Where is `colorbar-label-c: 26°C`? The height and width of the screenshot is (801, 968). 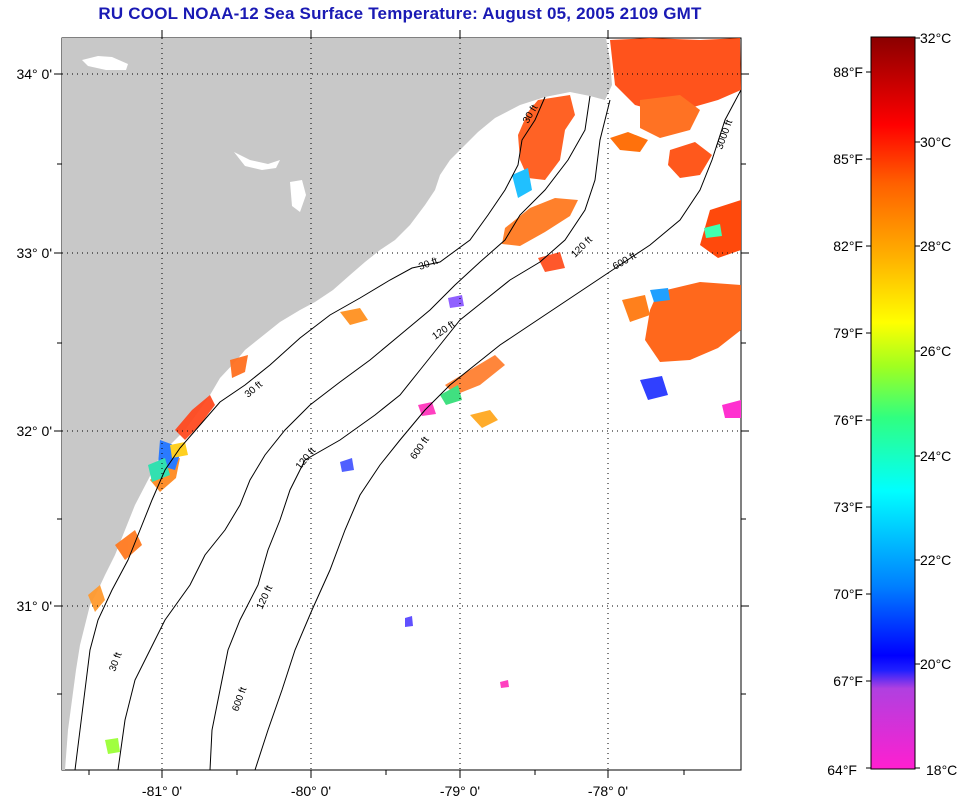
colorbar-label-c: 26°C is located at coordinates (935, 351).